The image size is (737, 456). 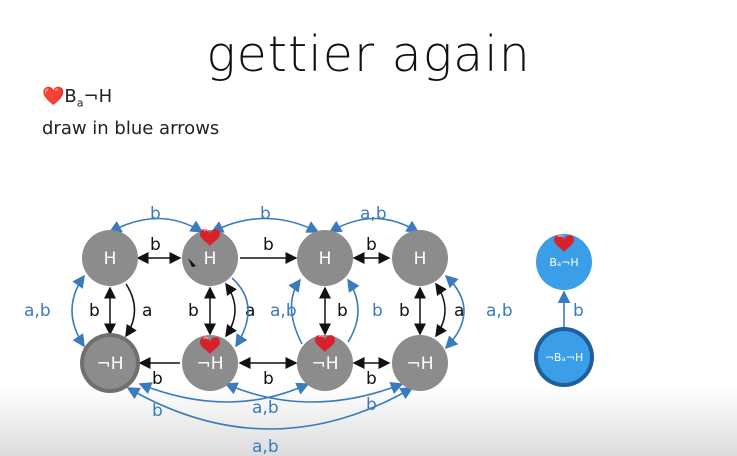 I want to click on edge-label-blue-bot-4: a,b, so click(x=265, y=446).